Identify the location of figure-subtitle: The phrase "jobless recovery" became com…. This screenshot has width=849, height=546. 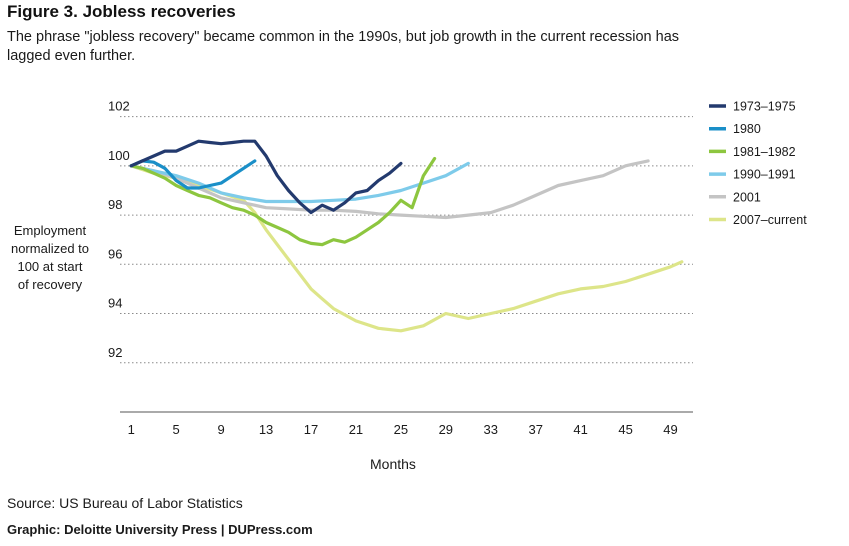
(343, 46).